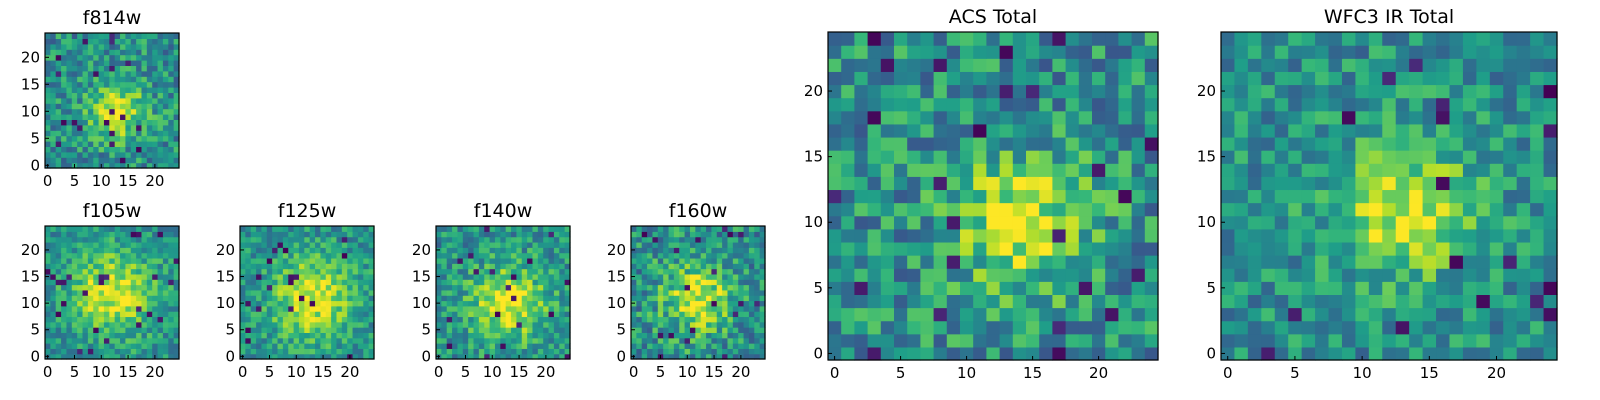 This screenshot has width=1600, height=400. Describe the element at coordinates (30, 303) in the screenshot. I see `y-tick-label: 10` at that location.